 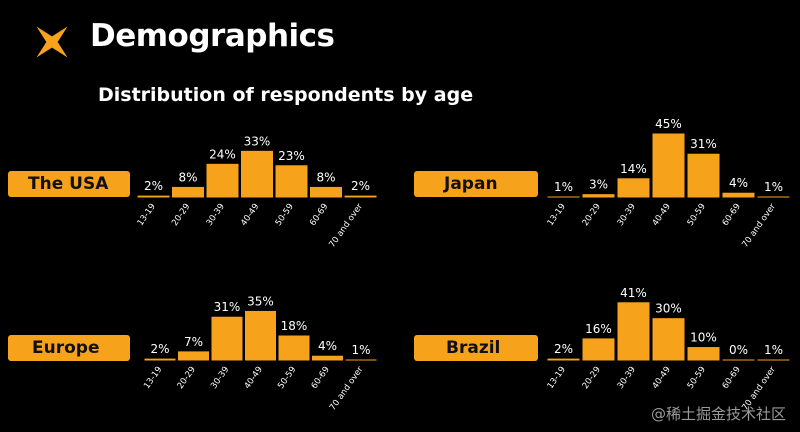 What do you see at coordinates (633, 293) in the screenshot?
I see `value-label: 41%` at bounding box center [633, 293].